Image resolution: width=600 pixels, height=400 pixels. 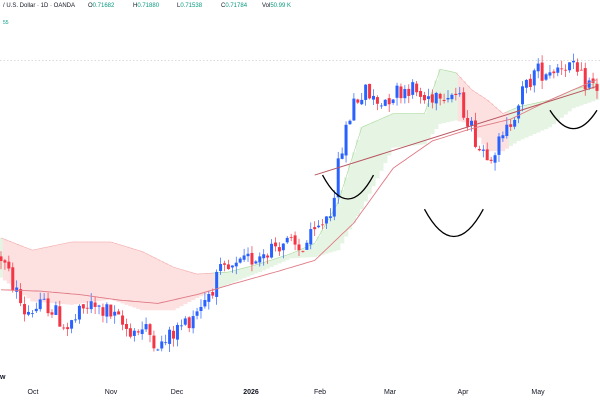 What do you see at coordinates (177, 392) in the screenshot?
I see `x-tick-dec: Dec` at bounding box center [177, 392].